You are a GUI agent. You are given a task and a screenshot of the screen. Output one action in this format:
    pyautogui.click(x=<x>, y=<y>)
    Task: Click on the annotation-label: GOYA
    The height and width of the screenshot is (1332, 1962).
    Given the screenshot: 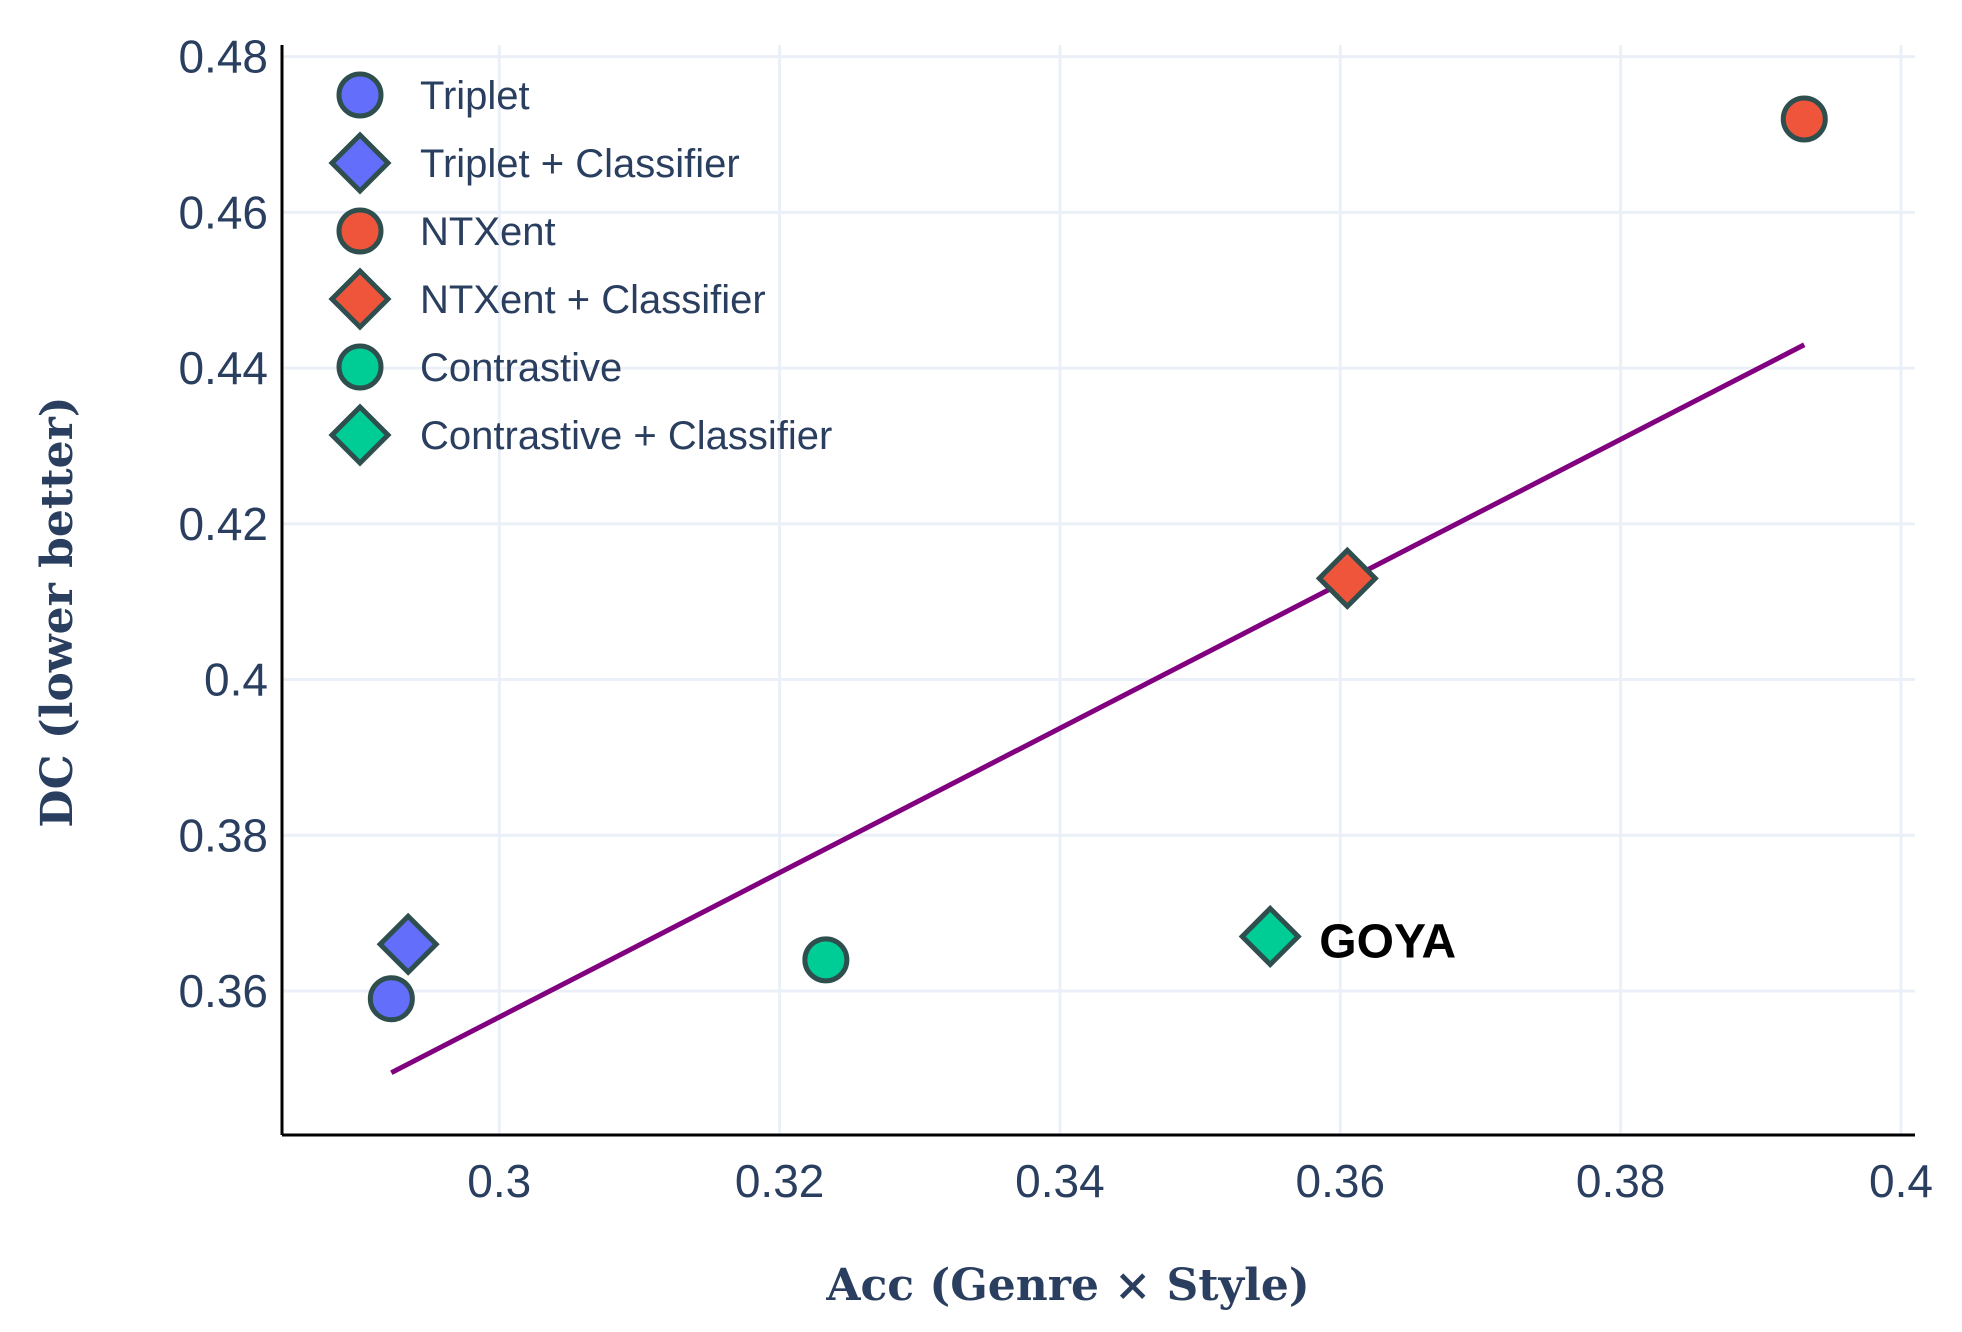 What is the action you would take?
    pyautogui.click(x=1387, y=941)
    